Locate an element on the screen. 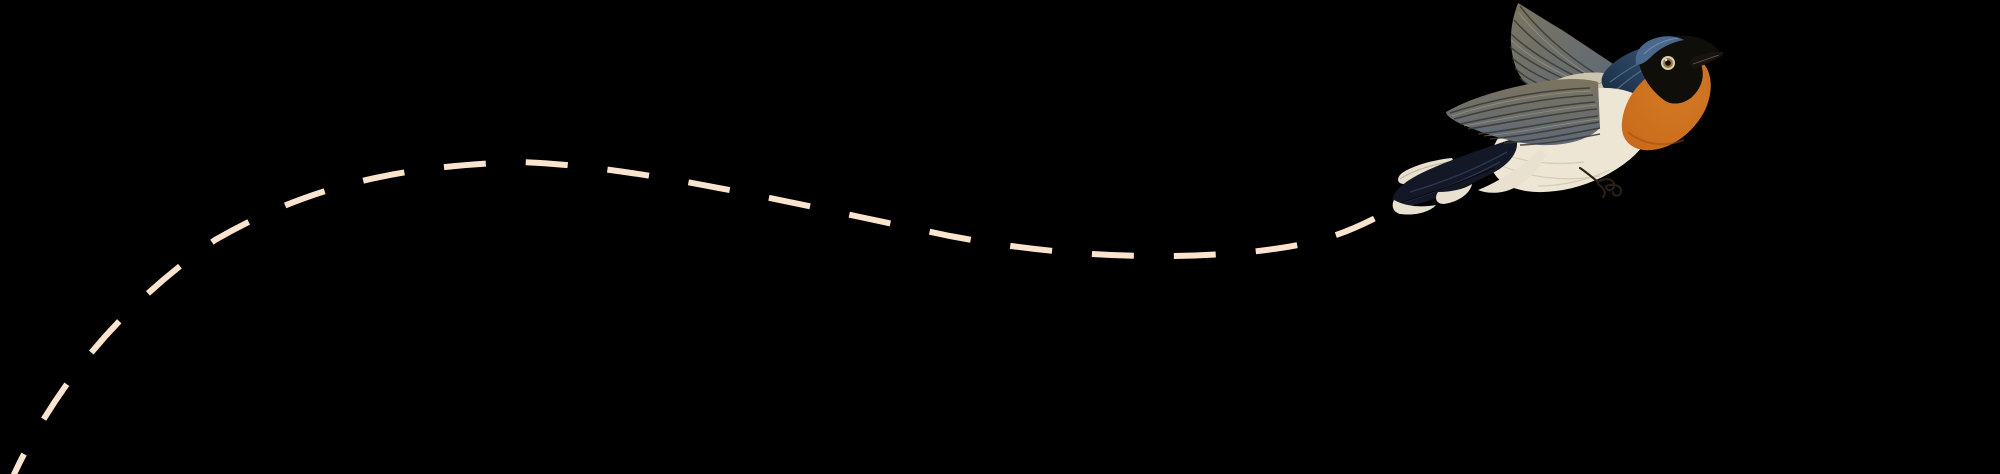  bird-illustration is located at coordinates (1558, 109).